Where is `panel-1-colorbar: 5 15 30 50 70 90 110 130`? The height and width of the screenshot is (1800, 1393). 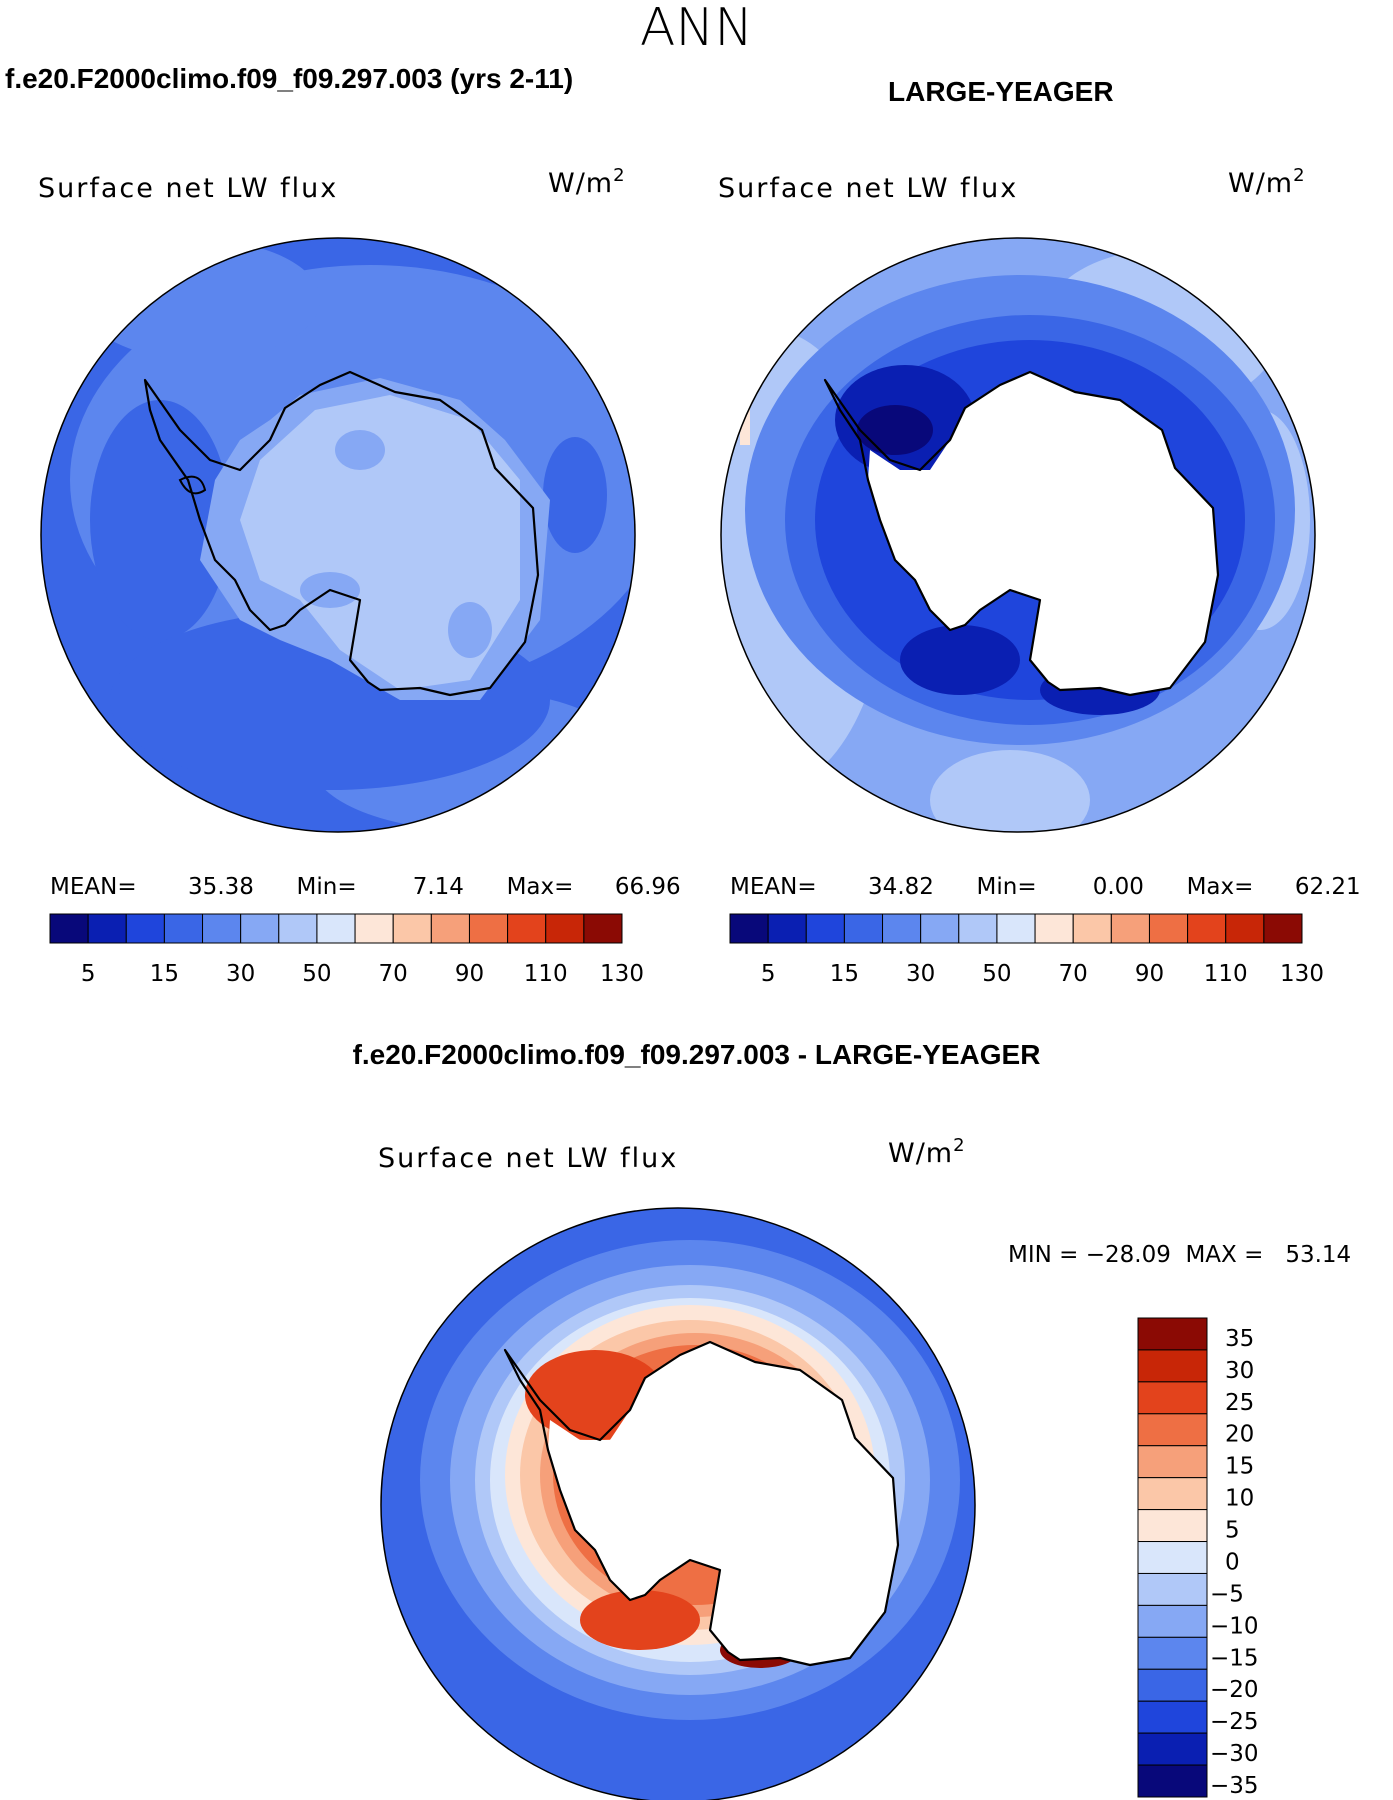
panel-1-colorbar: 5 15 30 50 70 90 110 130 is located at coordinates (346, 950).